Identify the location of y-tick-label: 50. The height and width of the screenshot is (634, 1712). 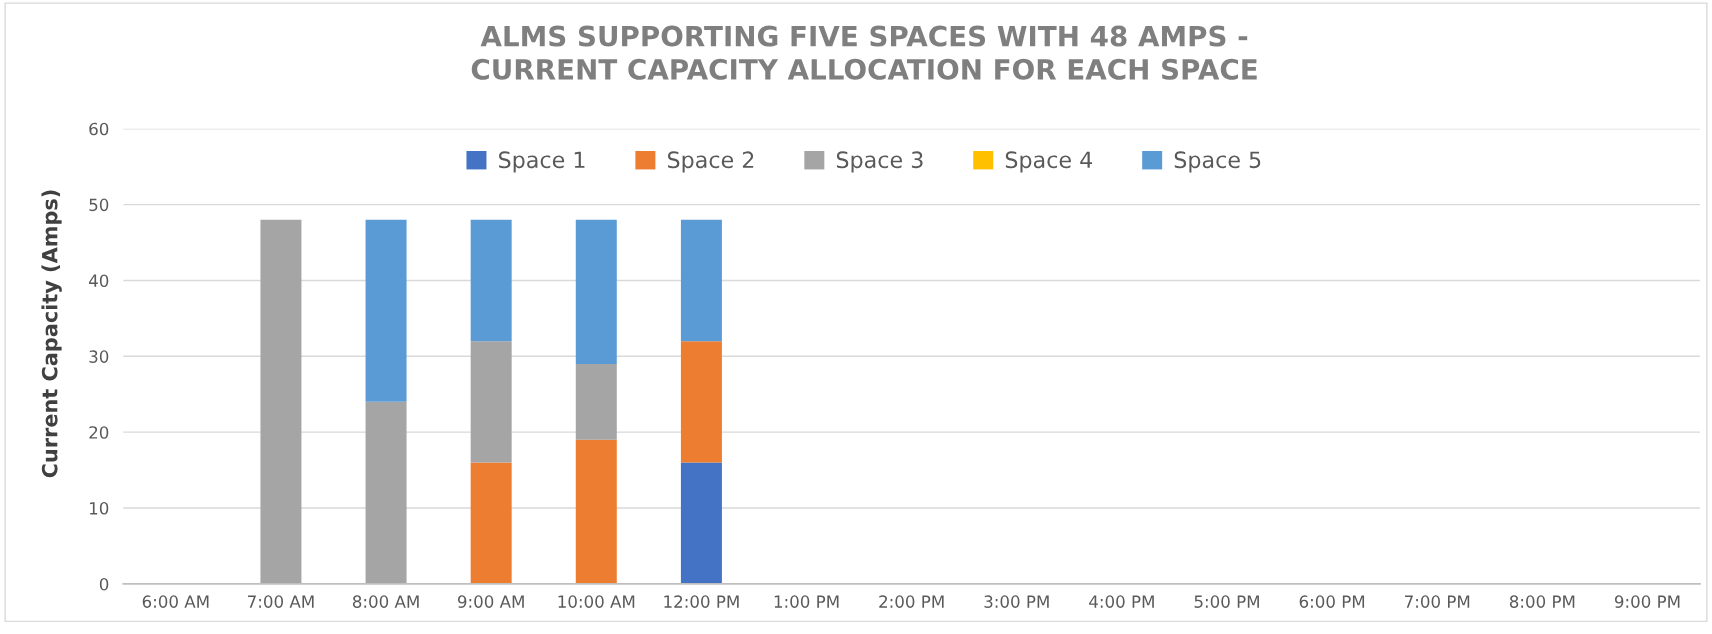
(99, 205).